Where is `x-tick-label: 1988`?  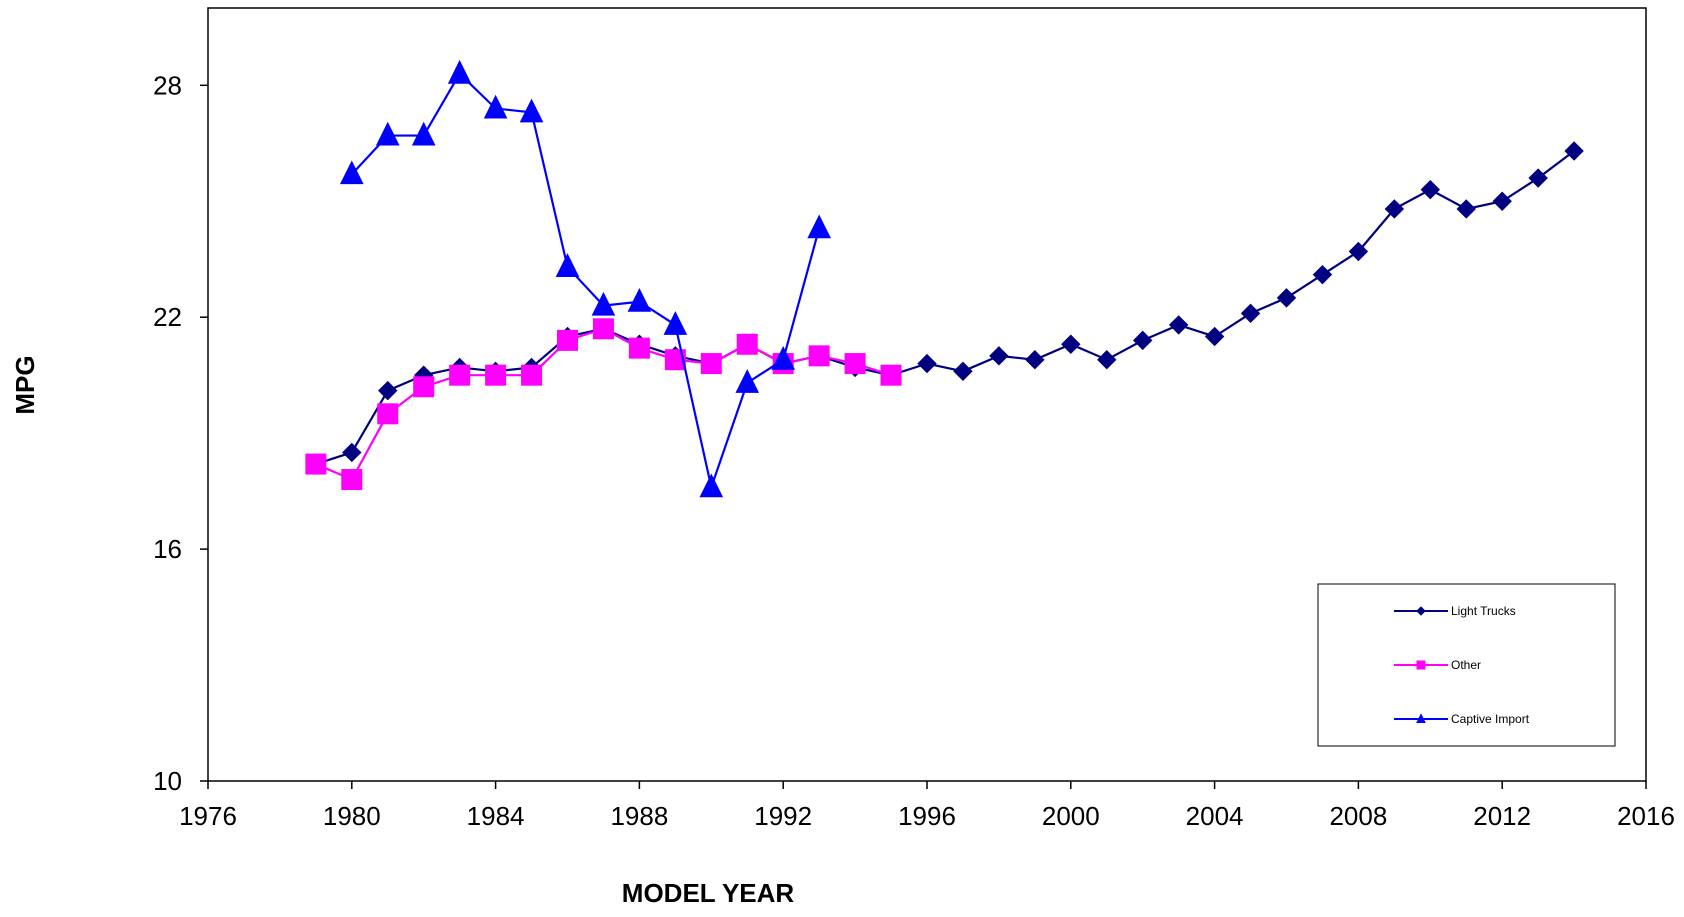 x-tick-label: 1988 is located at coordinates (639, 816).